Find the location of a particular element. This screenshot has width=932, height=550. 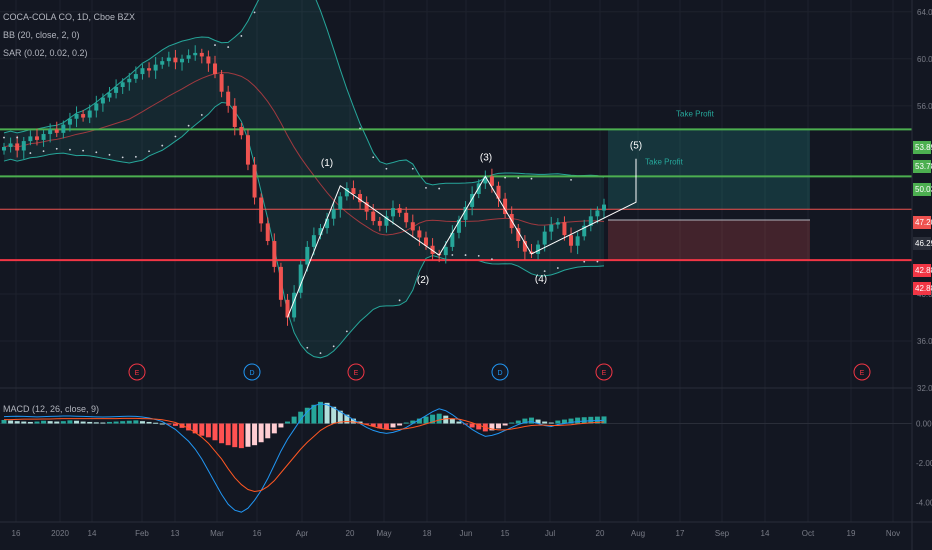

time-tick-15: Aug is located at coordinates (638, 533).